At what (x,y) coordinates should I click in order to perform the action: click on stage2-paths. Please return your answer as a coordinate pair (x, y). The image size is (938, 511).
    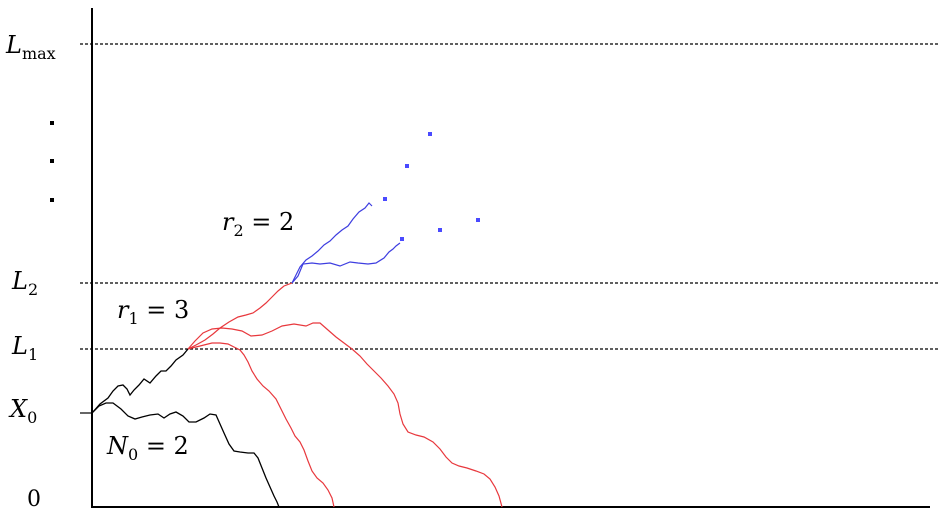
    Looking at the image, I should click on (346, 243).